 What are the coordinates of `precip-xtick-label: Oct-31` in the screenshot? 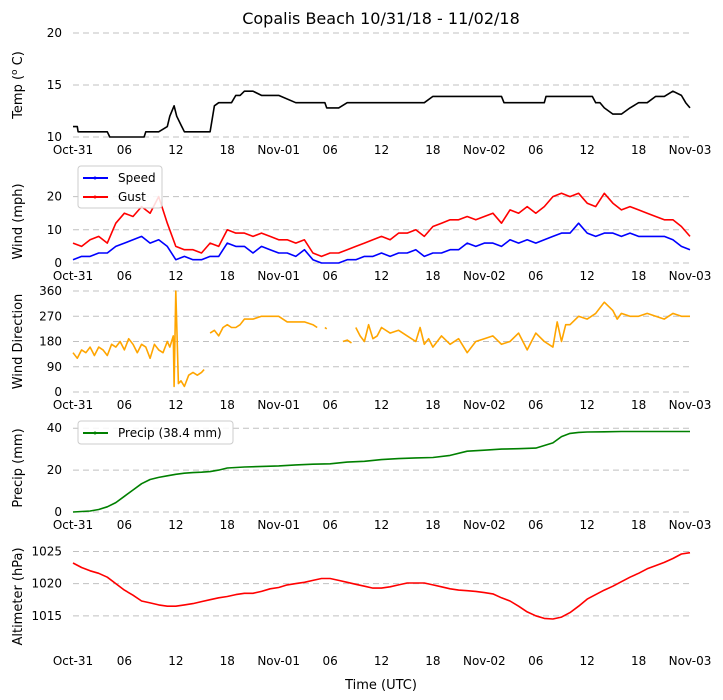 It's located at (73, 525).